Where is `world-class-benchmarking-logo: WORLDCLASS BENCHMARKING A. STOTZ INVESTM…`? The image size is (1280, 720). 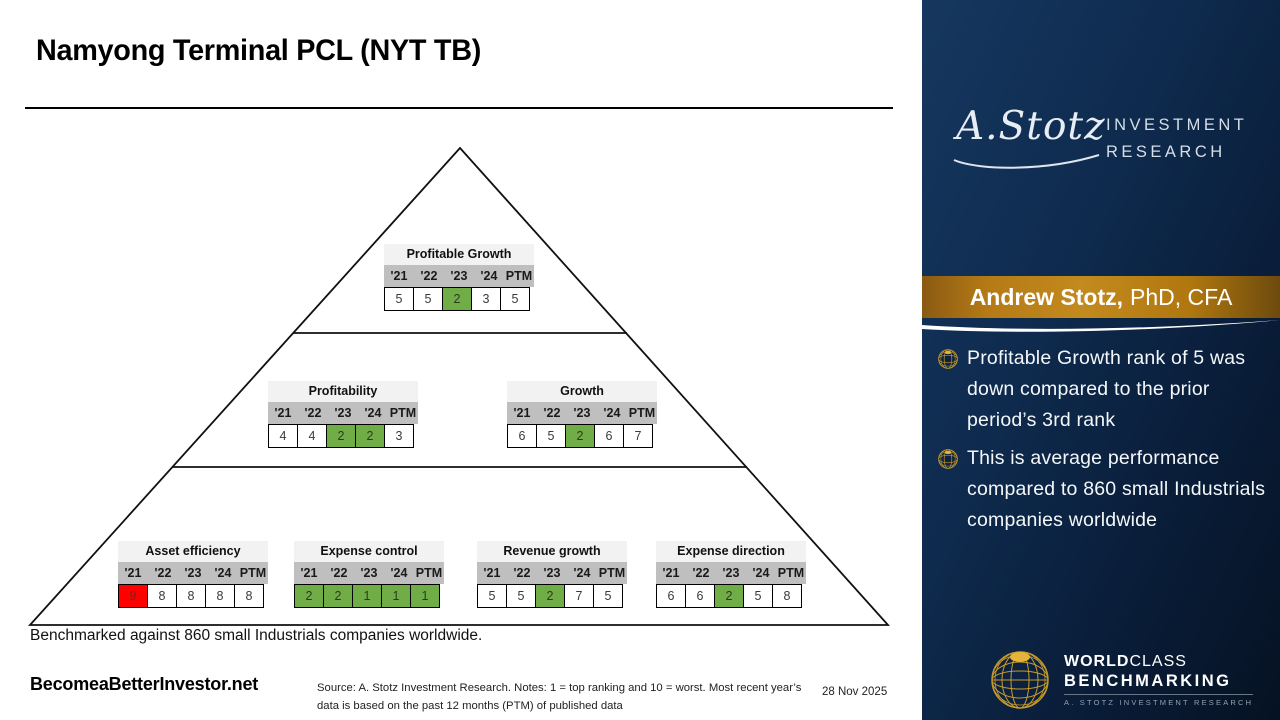
world-class-benchmarking-logo: WORLDCLASS BENCHMARKING A. STOTZ INVESTM… is located at coordinates (1121, 680).